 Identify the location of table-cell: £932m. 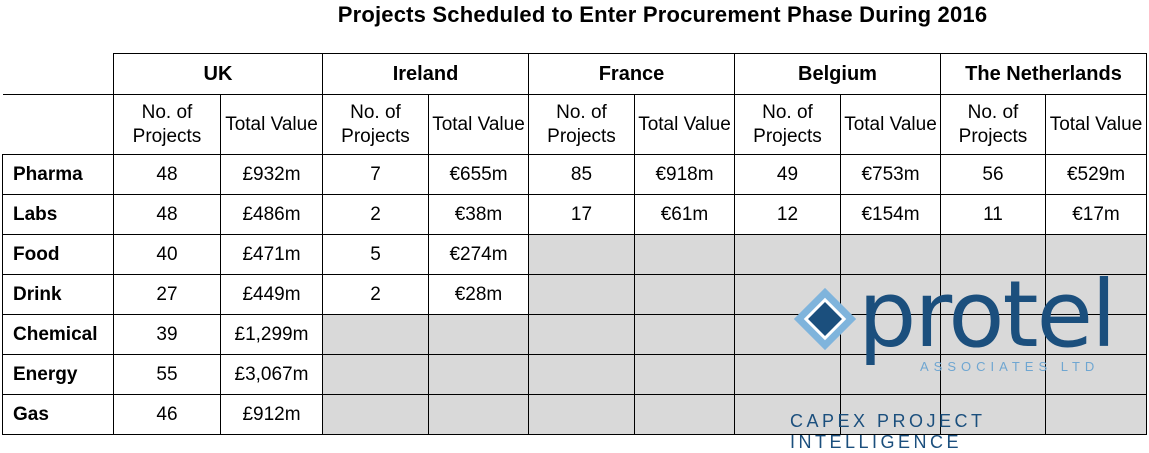
(271, 174).